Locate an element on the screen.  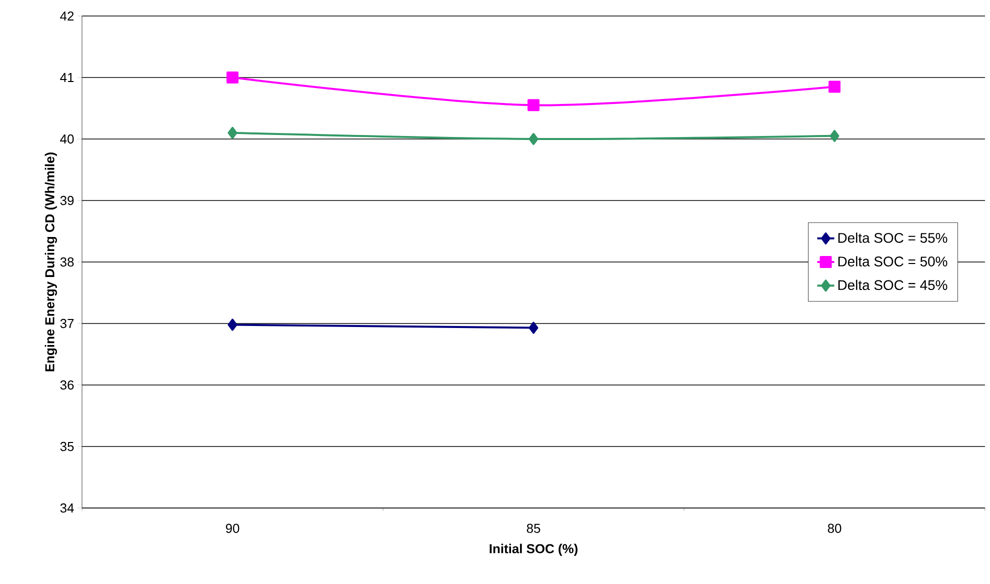
y-tick-label: 39 is located at coordinates (67, 201).